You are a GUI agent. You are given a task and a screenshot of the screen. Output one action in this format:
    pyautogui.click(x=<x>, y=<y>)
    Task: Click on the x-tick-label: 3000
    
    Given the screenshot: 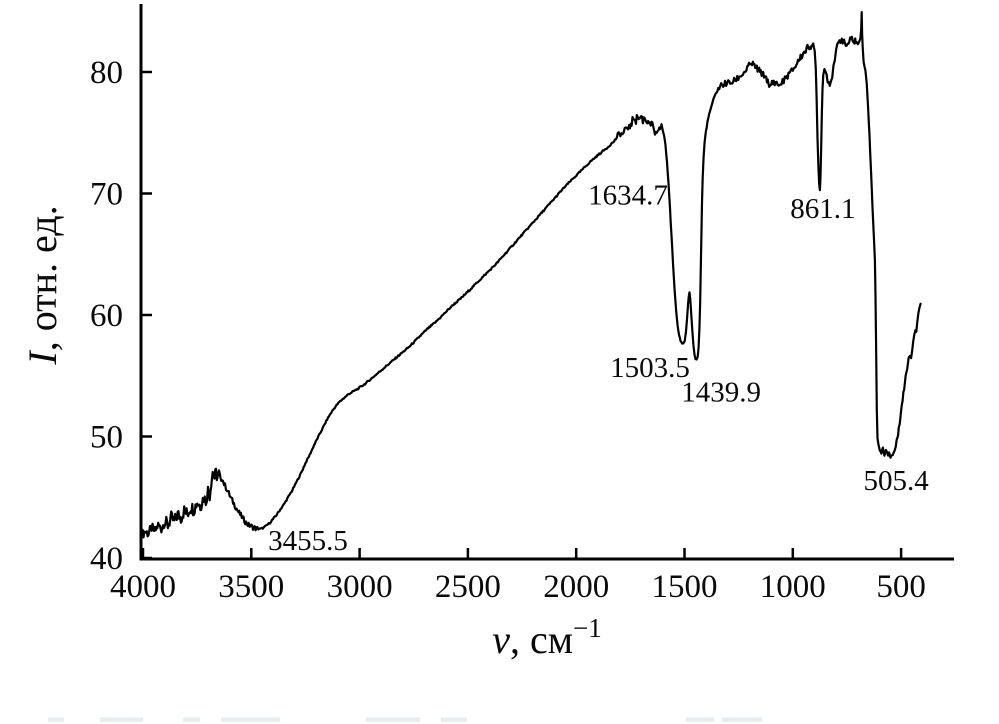 What is the action you would take?
    pyautogui.click(x=360, y=587)
    